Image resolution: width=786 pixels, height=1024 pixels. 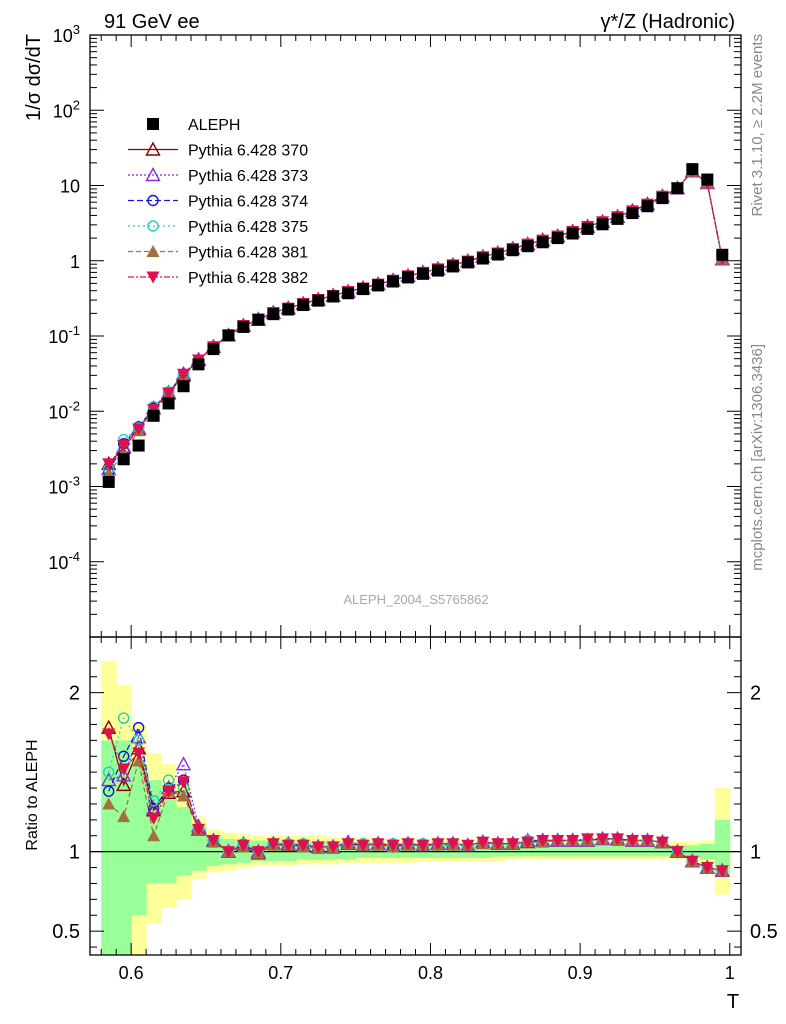 What do you see at coordinates (755, 853) in the screenshot?
I see `ratio-y-tick-label-right: 1` at bounding box center [755, 853].